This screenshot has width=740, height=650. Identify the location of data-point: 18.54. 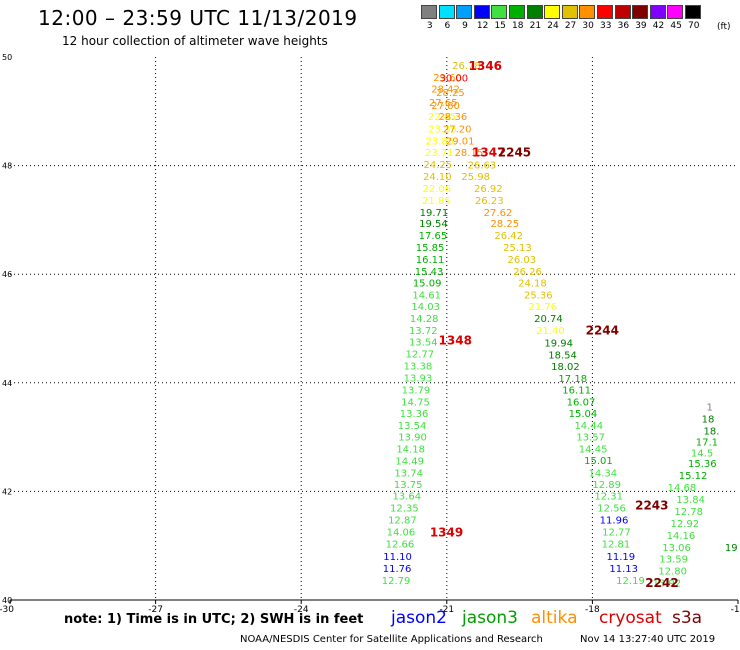
(562, 356).